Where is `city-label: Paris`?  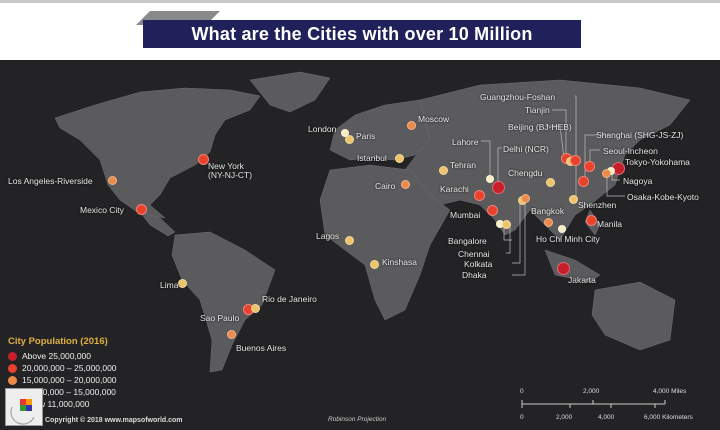 city-label: Paris is located at coordinates (366, 136).